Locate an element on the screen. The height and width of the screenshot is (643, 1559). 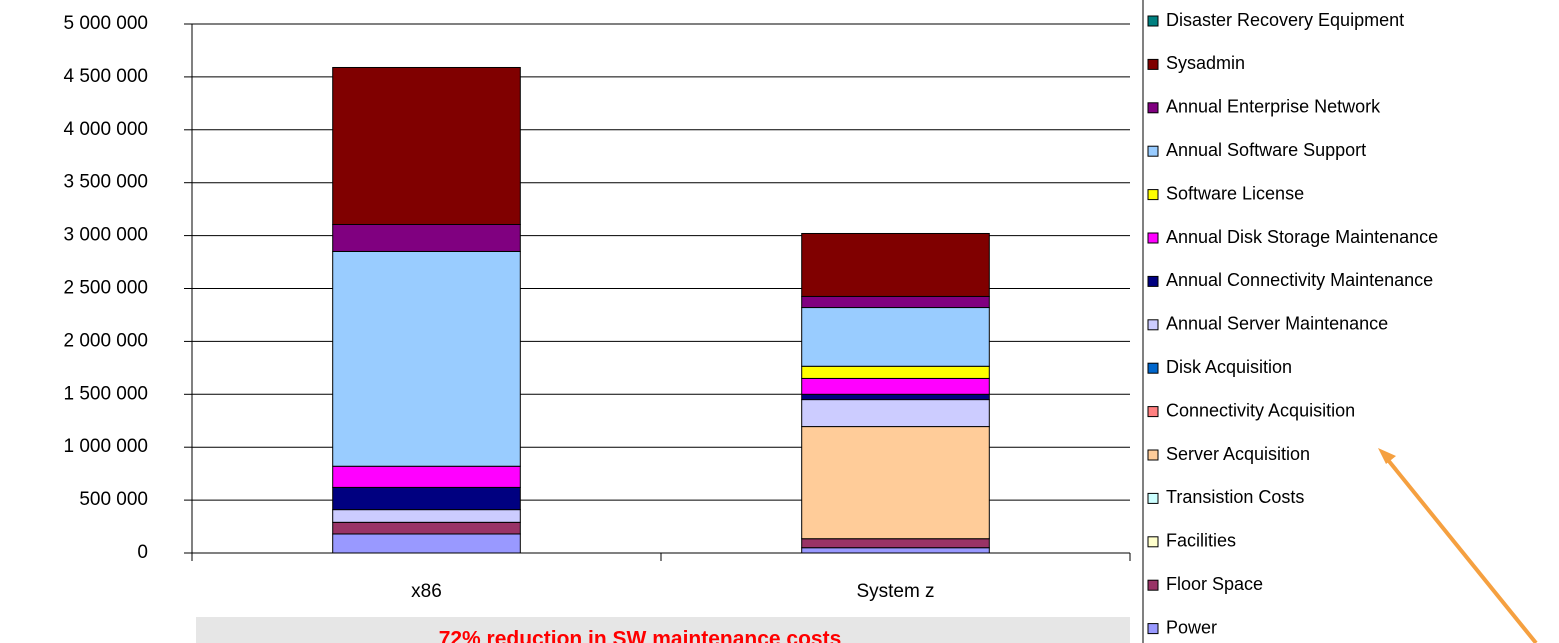
arrow-shaft is located at coordinates (1462, 550).